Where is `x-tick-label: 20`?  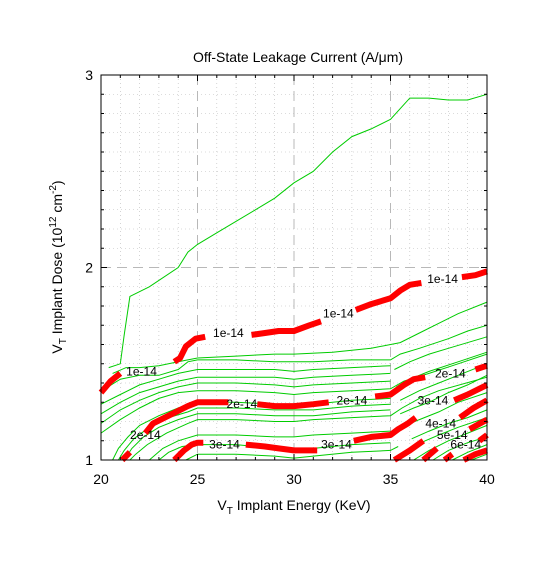 x-tick-label: 20 is located at coordinates (101, 479).